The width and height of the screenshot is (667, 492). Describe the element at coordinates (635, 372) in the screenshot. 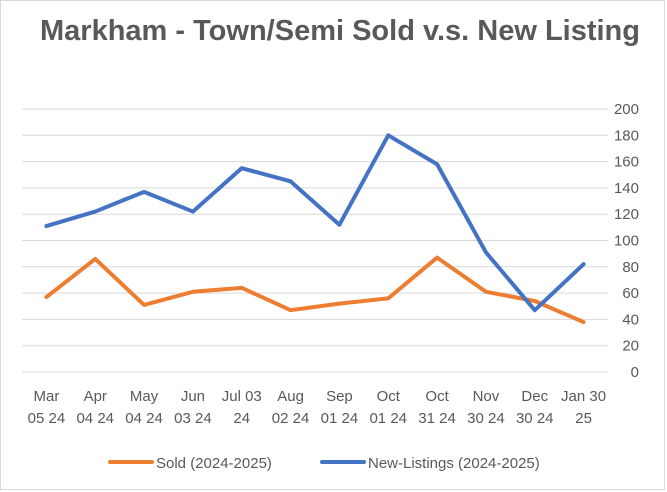

I see `y-tick-label: 0` at that location.